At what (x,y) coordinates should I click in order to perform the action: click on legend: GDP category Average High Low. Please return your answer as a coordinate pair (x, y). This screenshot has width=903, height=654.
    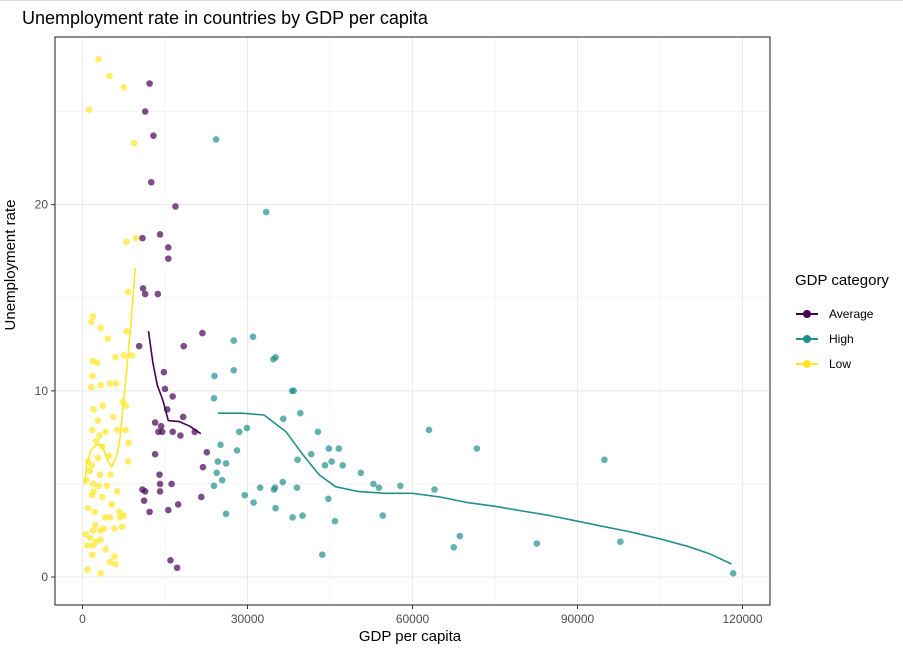
    Looking at the image, I should click on (842, 324).